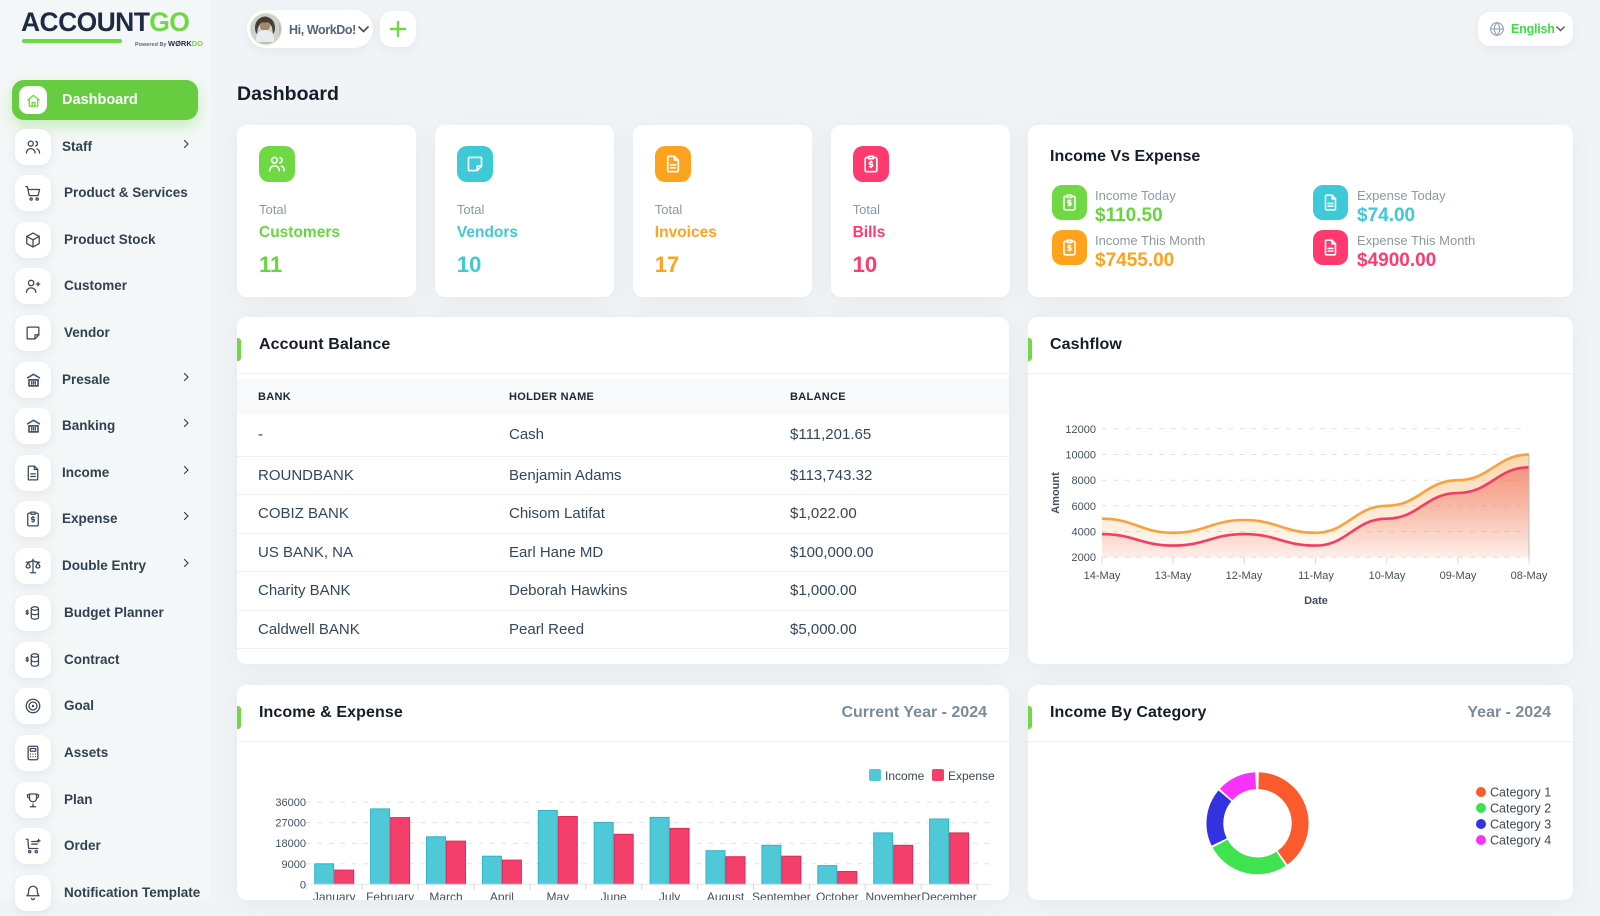 Image resolution: width=1600 pixels, height=916 pixels. I want to click on svg-text: May, so click(557, 895).